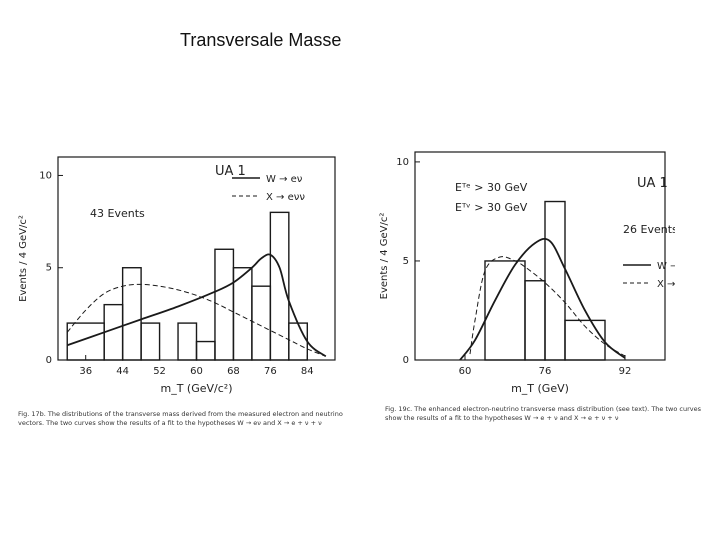  I want to click on x-tick-label: 36, so click(85, 371).